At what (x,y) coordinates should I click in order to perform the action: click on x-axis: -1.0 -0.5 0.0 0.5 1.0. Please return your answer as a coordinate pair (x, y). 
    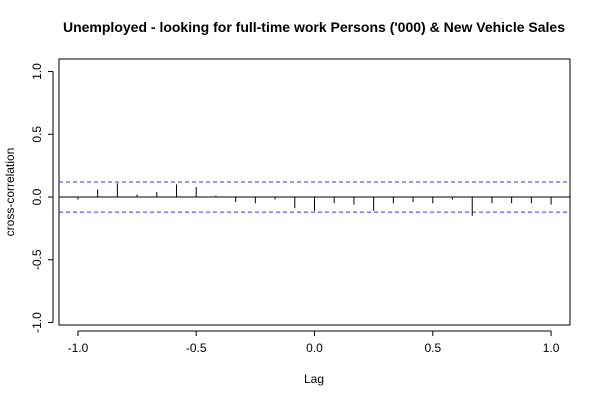
    Looking at the image, I should click on (314, 342).